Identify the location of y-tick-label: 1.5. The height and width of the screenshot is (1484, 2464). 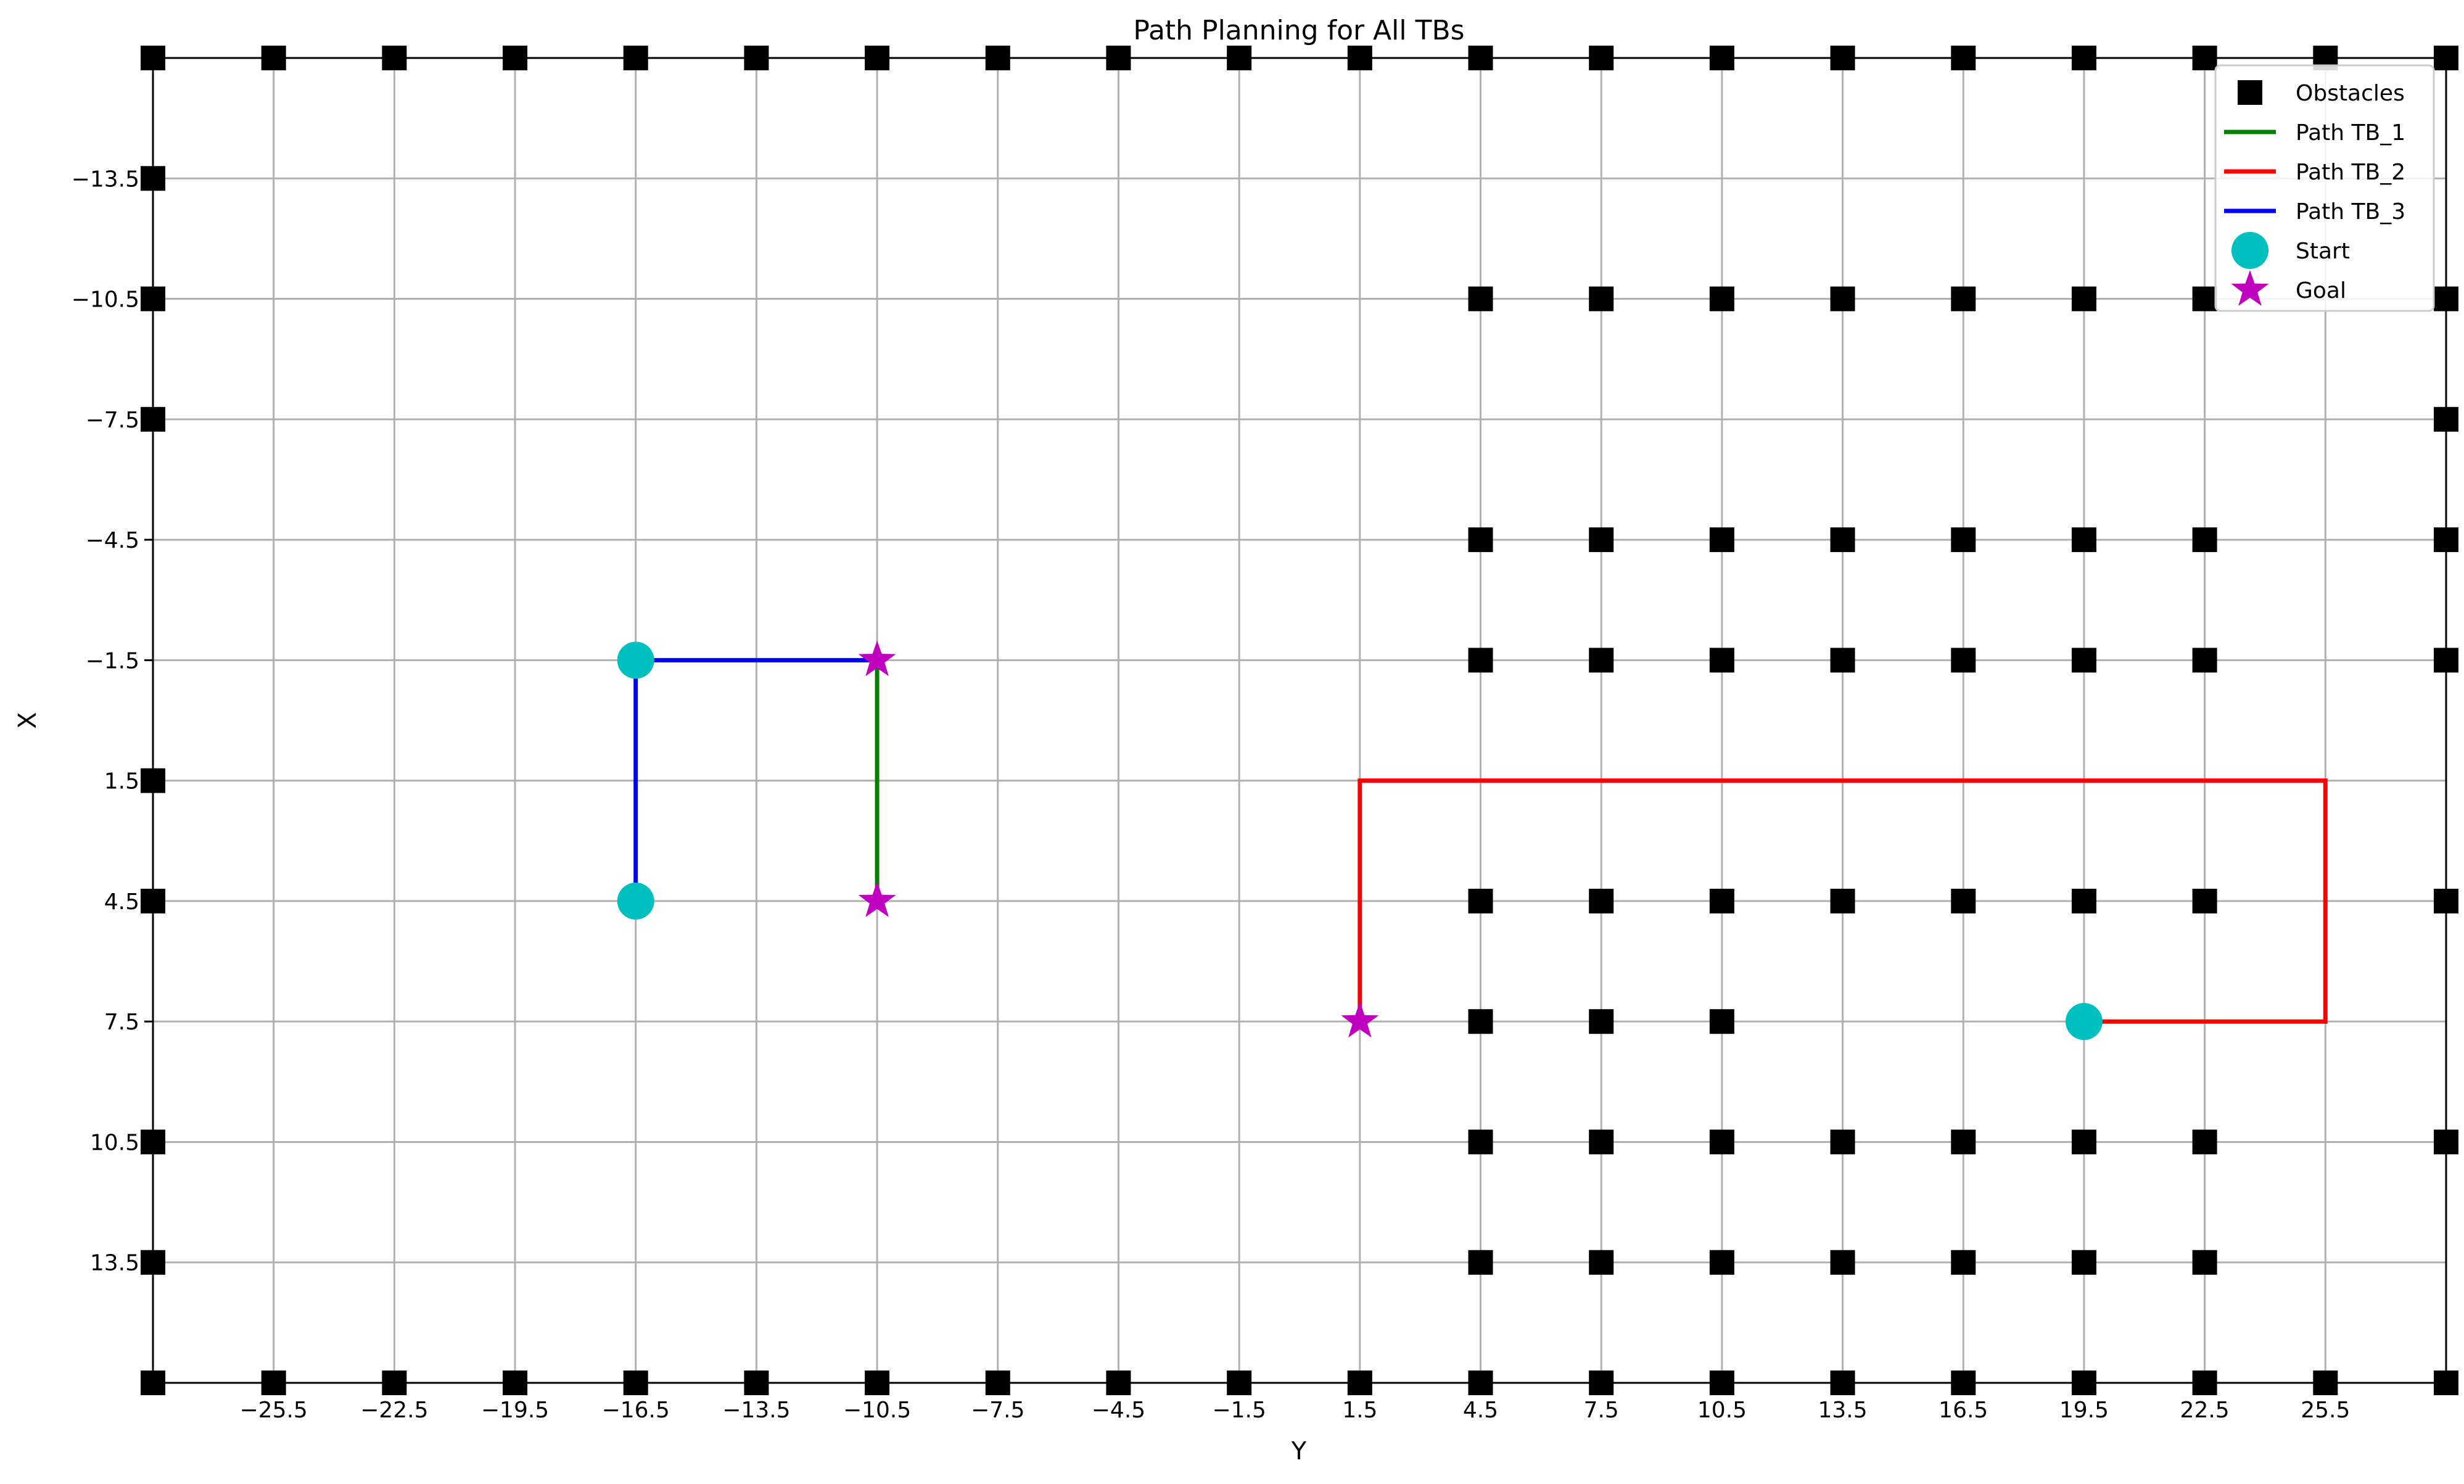
(121, 781).